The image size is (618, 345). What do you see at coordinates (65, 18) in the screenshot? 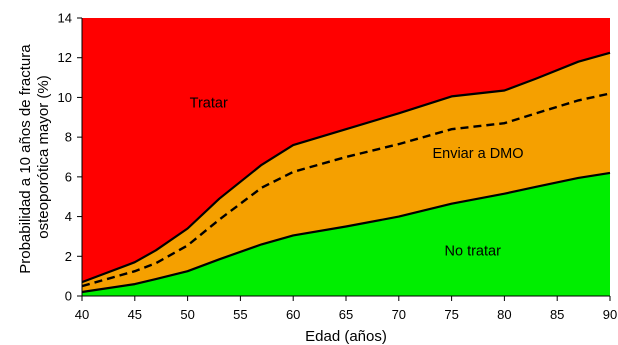
I see `y-tick-label: 14` at bounding box center [65, 18].